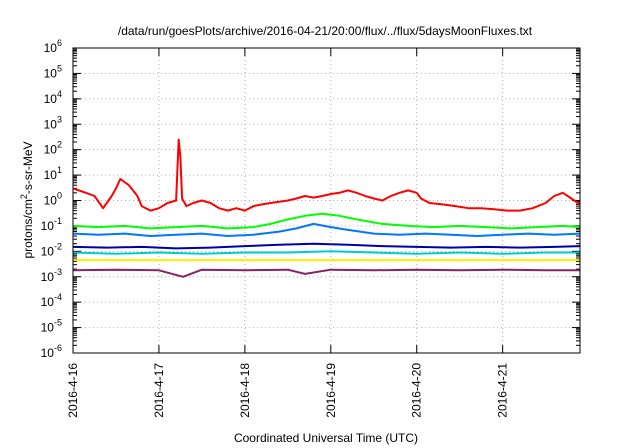  I want to click on y-tick-label: 10⁶, so click(53, 46).